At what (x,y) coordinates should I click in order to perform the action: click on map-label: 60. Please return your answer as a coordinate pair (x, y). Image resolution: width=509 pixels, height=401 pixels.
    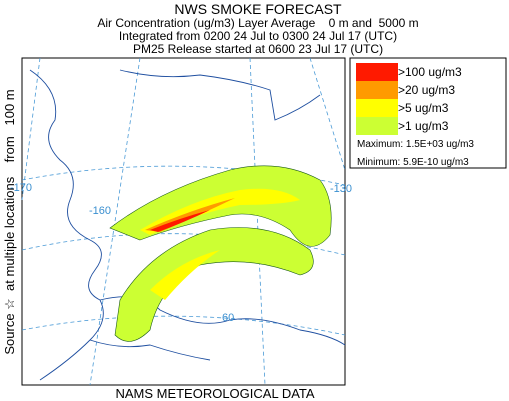
    Looking at the image, I should click on (228, 318).